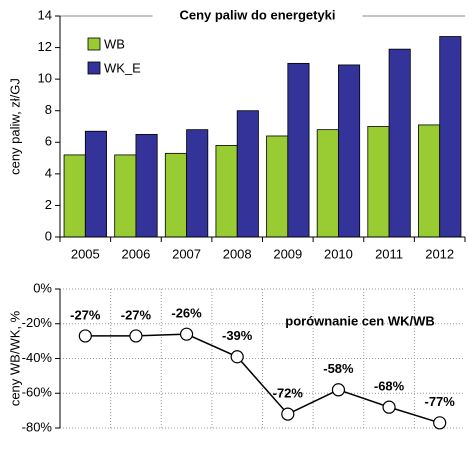 This screenshot has height=457, width=469. What do you see at coordinates (360, 320) in the screenshot?
I see `chart-title: porównanie cen WK/WB` at bounding box center [360, 320].